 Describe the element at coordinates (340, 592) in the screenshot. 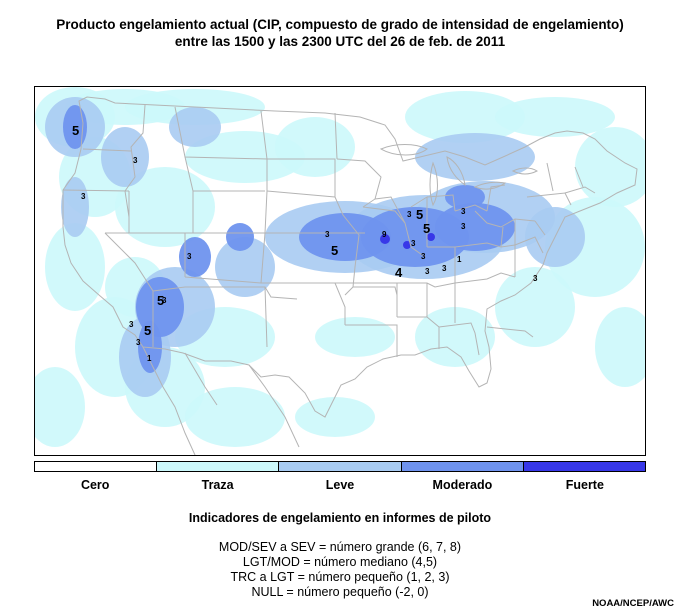

I see `legend-line: NULL = número pequeño (-2, 0)` at that location.